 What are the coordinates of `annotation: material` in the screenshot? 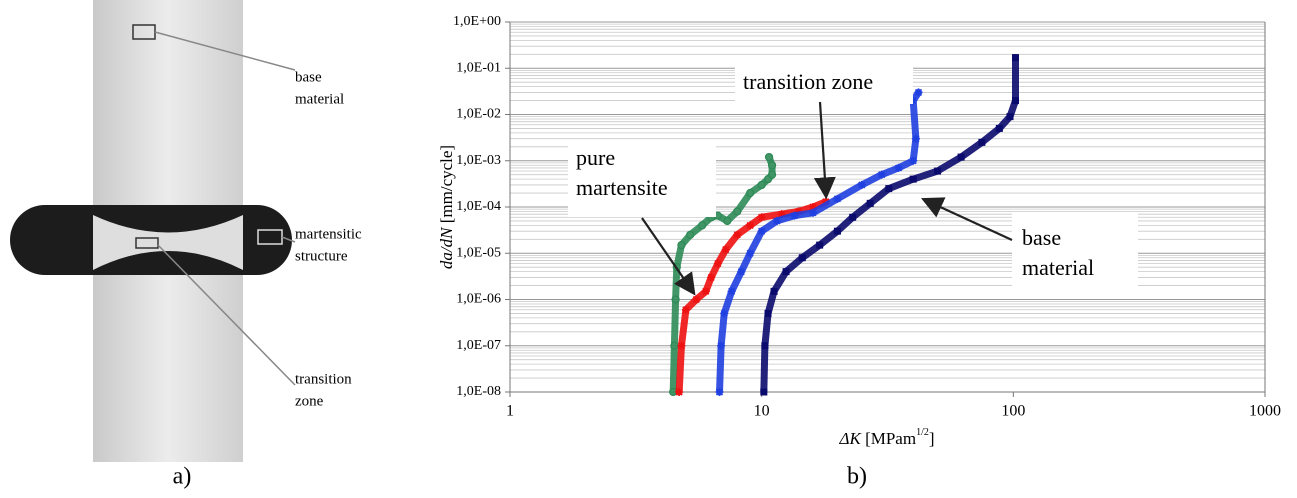 It's located at (1058, 267).